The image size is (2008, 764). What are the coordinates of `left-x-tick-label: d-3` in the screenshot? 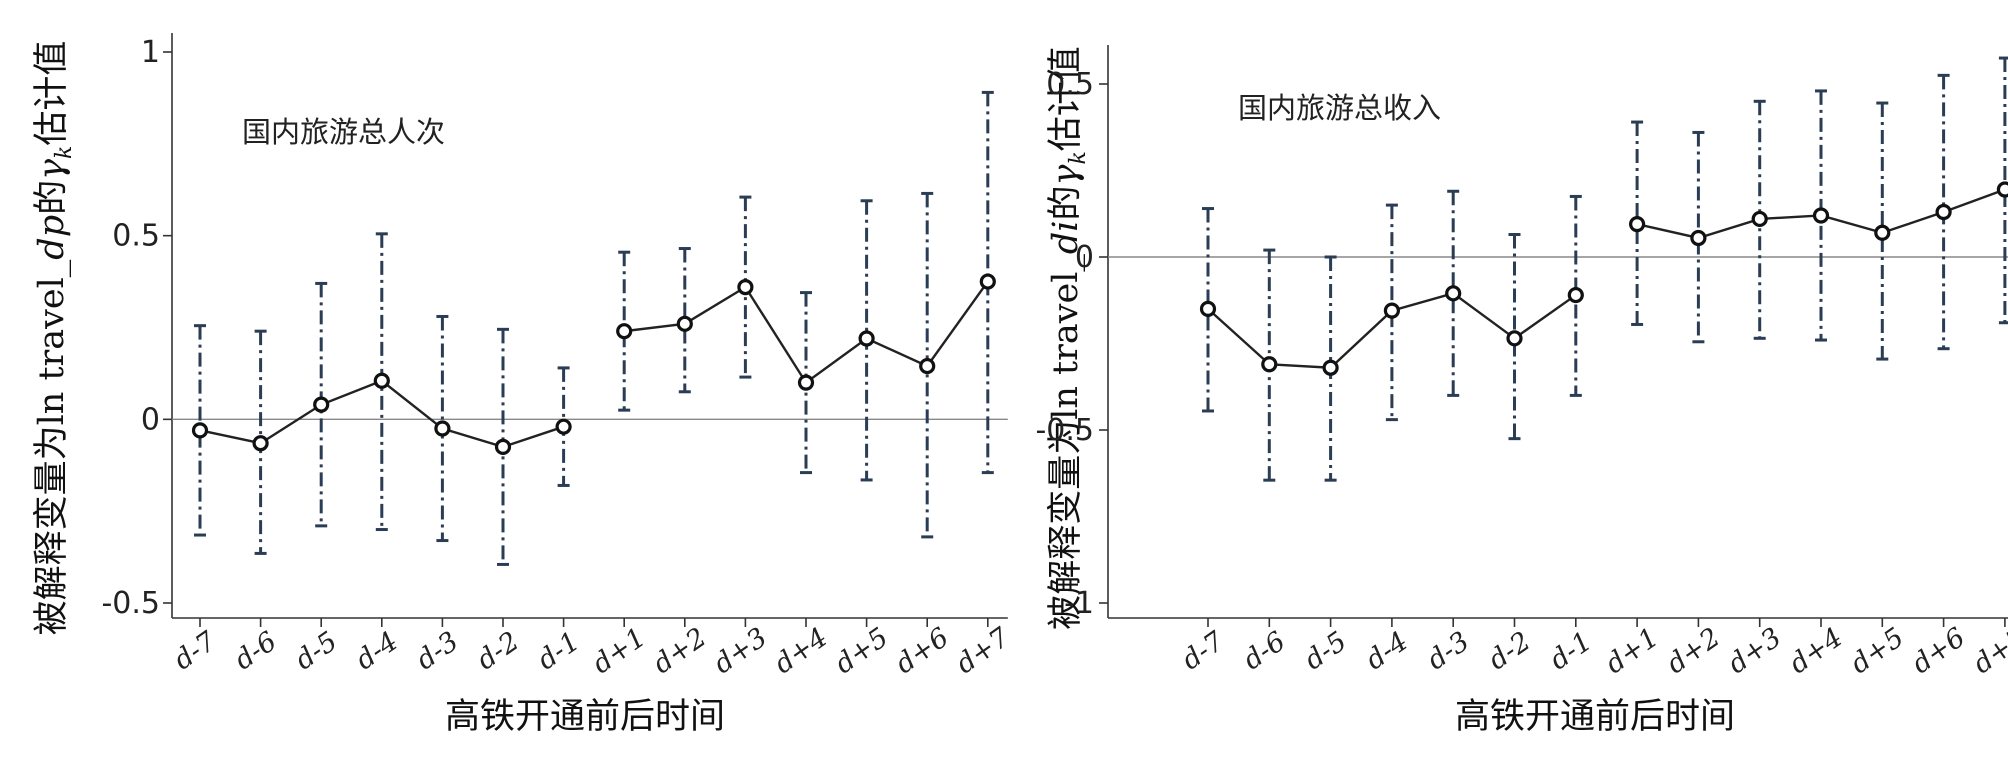 It's located at (437, 651).